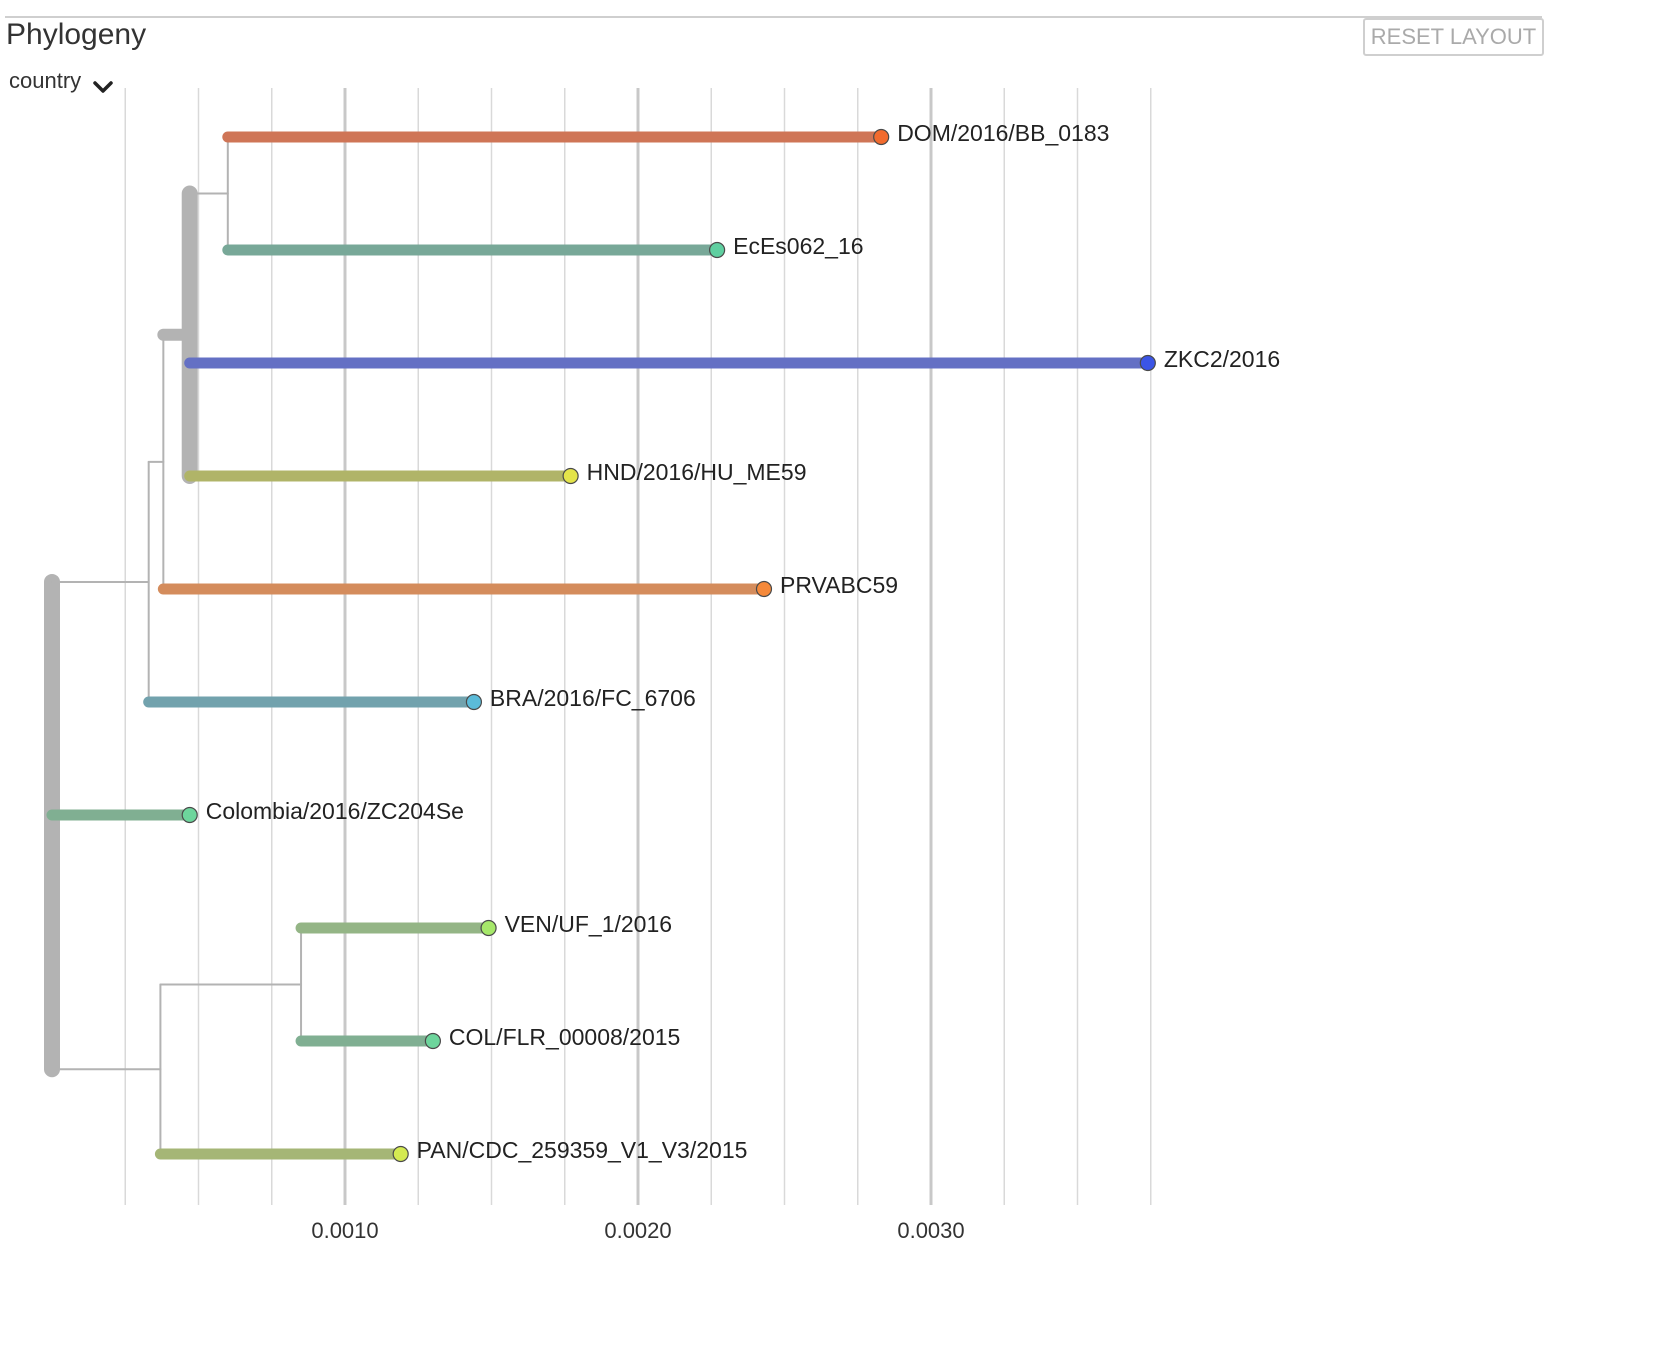 The image size is (1666, 1352). What do you see at coordinates (76, 34) in the screenshot?
I see `panel-title: Phylogeny` at bounding box center [76, 34].